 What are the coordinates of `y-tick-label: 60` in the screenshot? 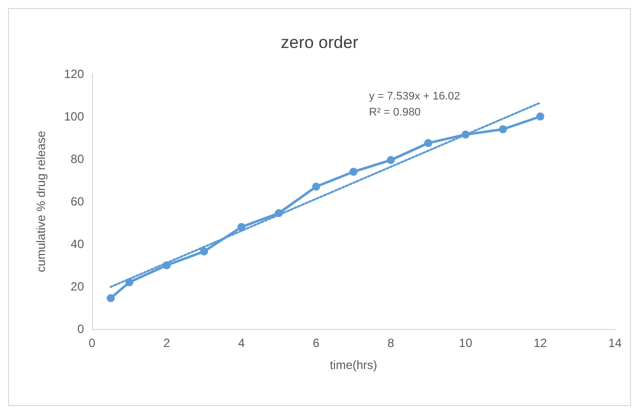 It's located at (77, 201).